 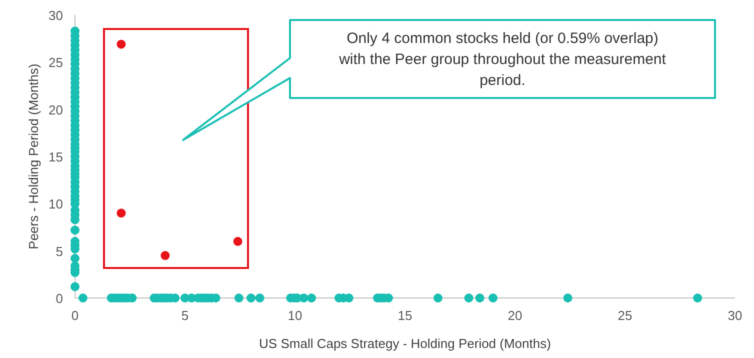 What do you see at coordinates (735, 315) in the screenshot?
I see `x-tick-label: 30` at bounding box center [735, 315].